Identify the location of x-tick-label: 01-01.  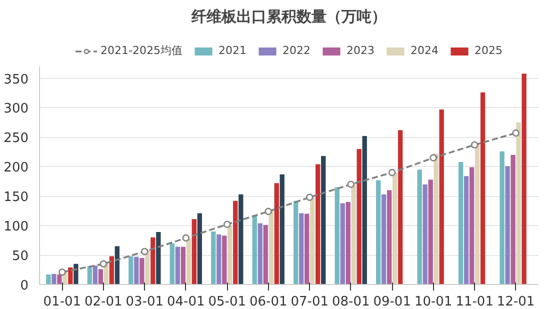
(62, 301).